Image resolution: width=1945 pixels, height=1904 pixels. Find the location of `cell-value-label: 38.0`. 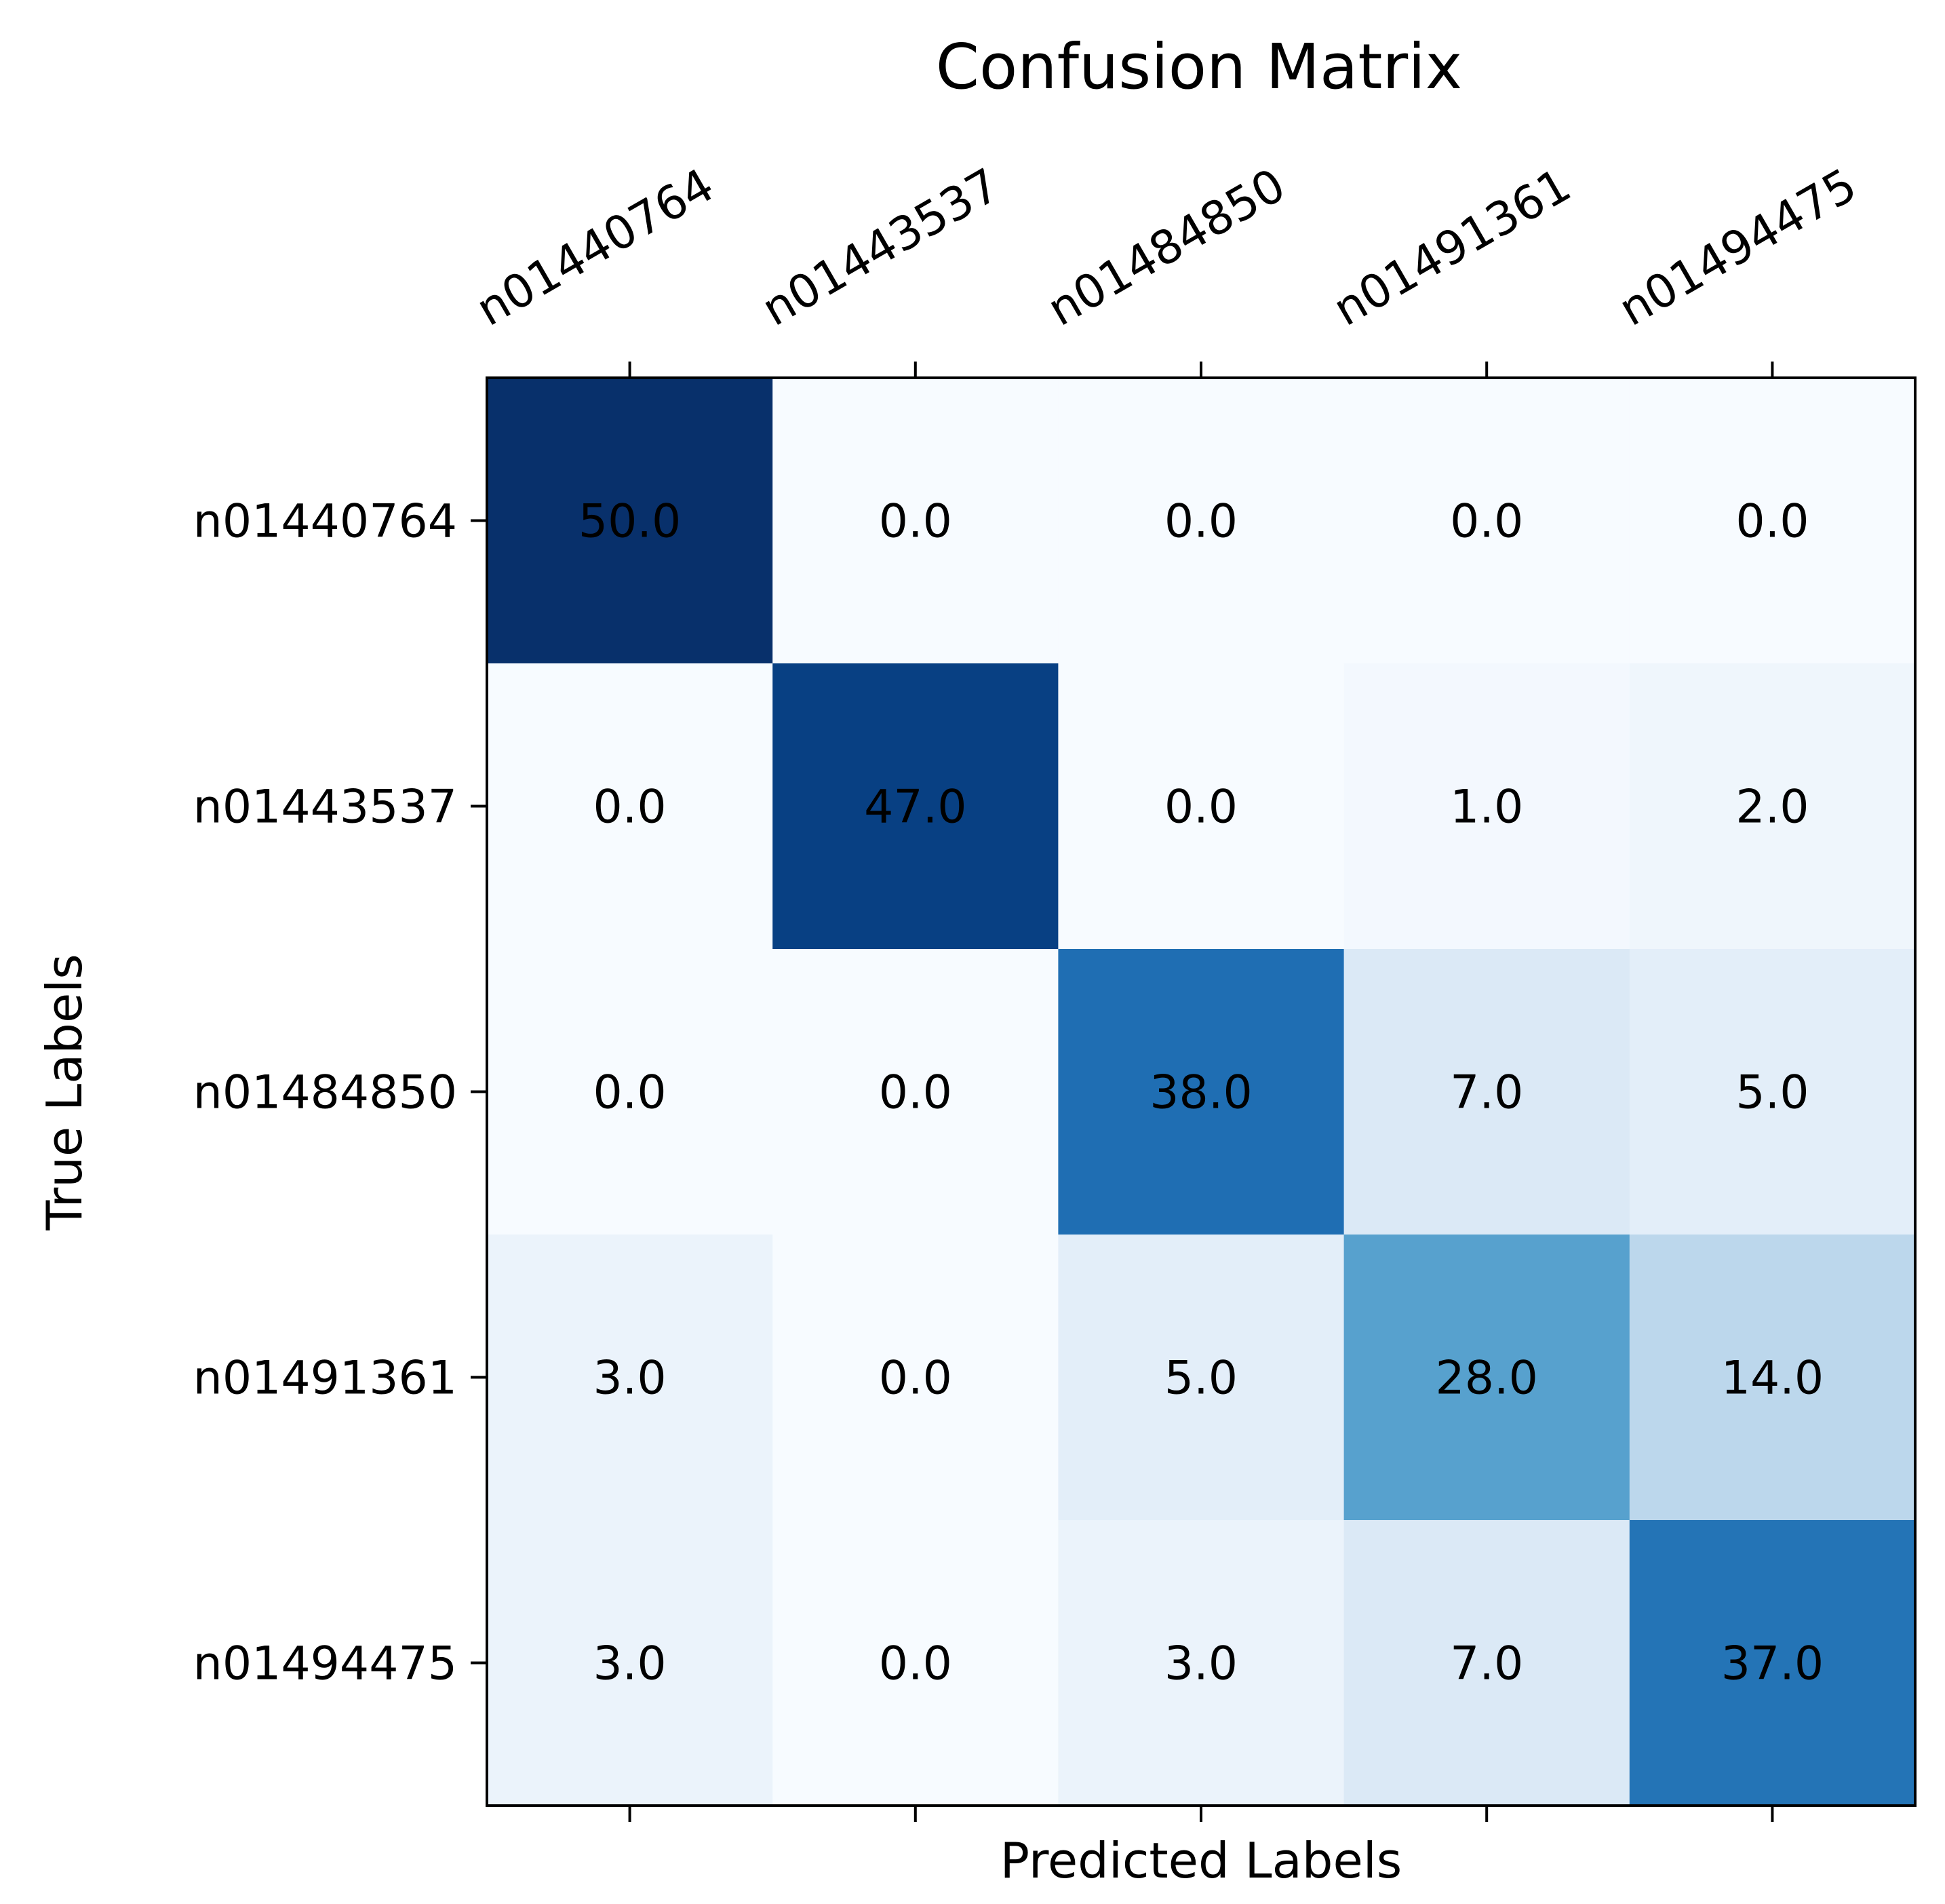

cell-value-label: 38.0 is located at coordinates (1201, 1093).